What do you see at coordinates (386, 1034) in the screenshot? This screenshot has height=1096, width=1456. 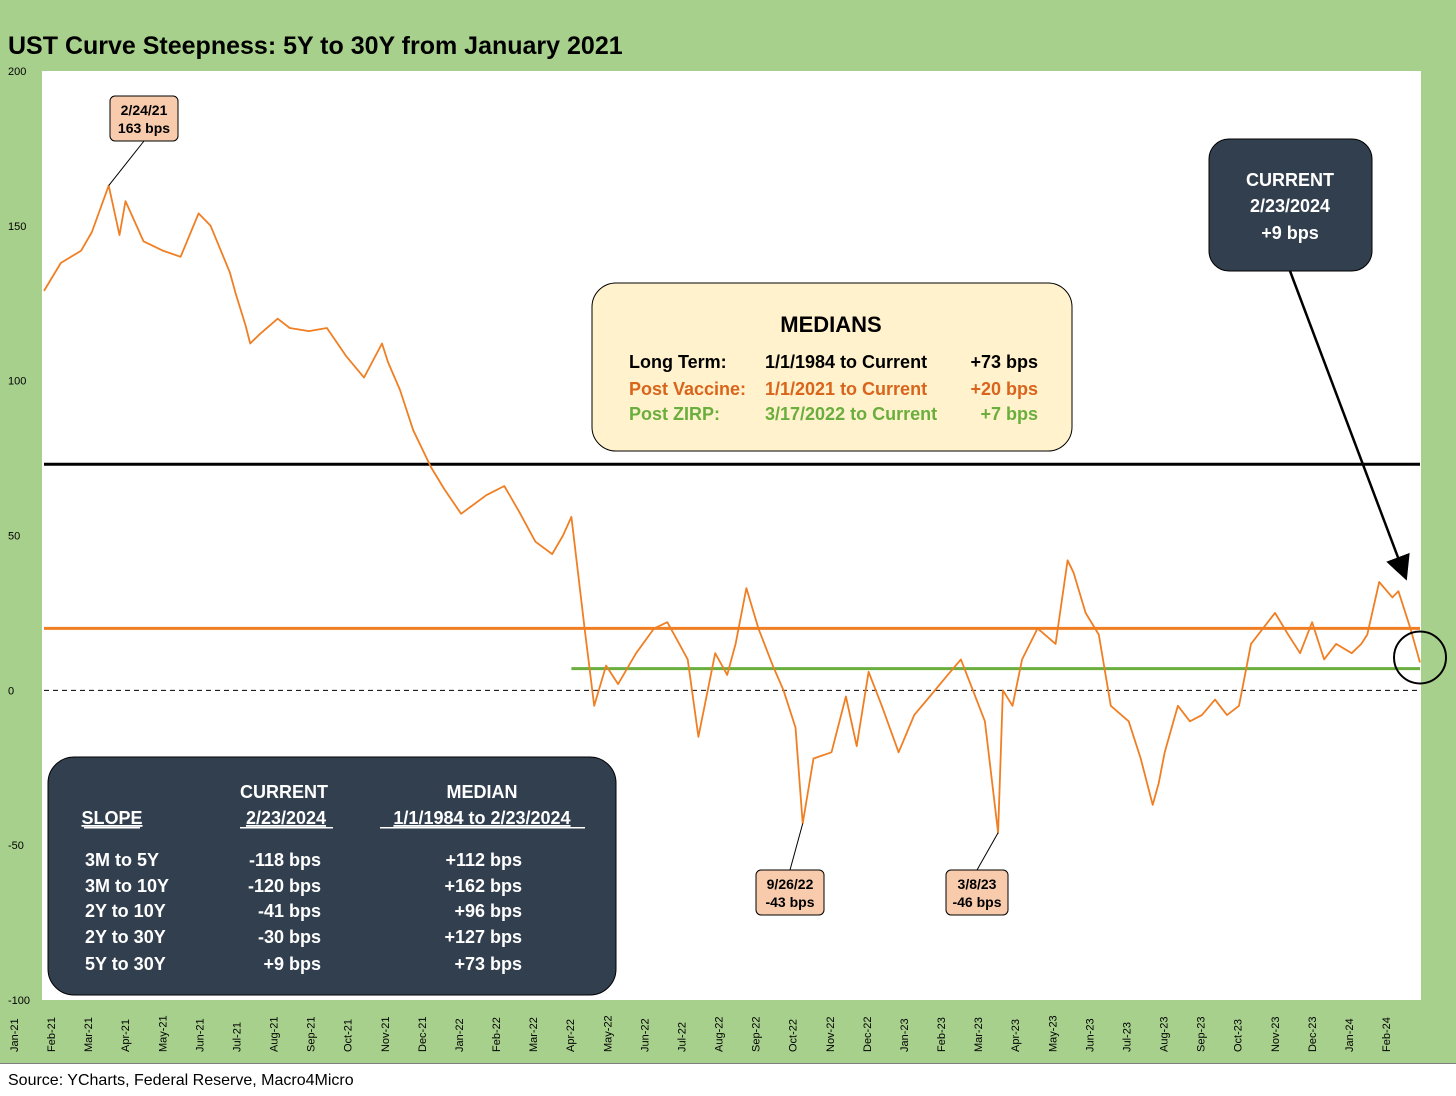 I see `x-tick-label: Nov-21` at bounding box center [386, 1034].